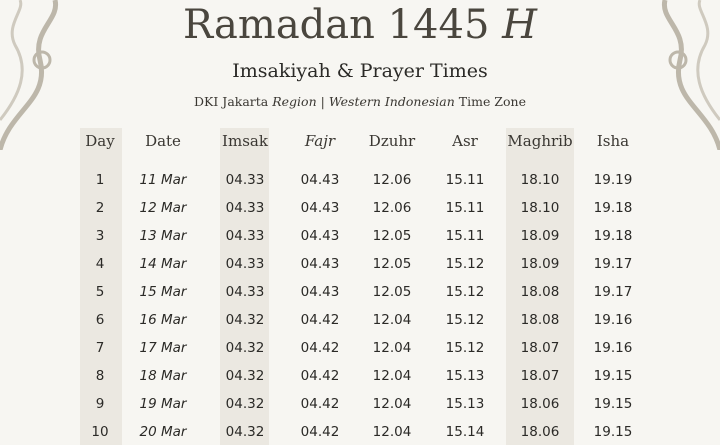  What do you see at coordinates (29, 75) in the screenshot?
I see `corner-ornament-left` at bounding box center [29, 75].